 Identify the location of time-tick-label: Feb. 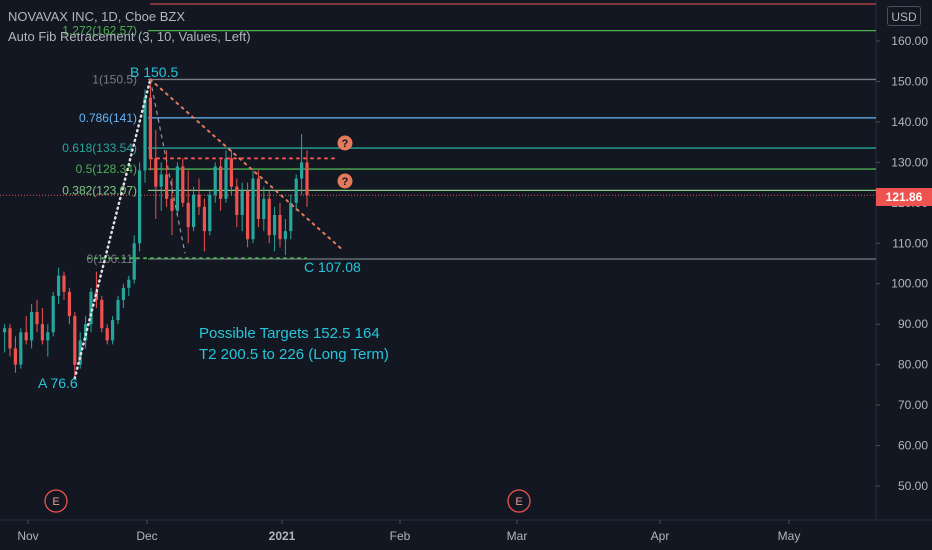
(400, 536).